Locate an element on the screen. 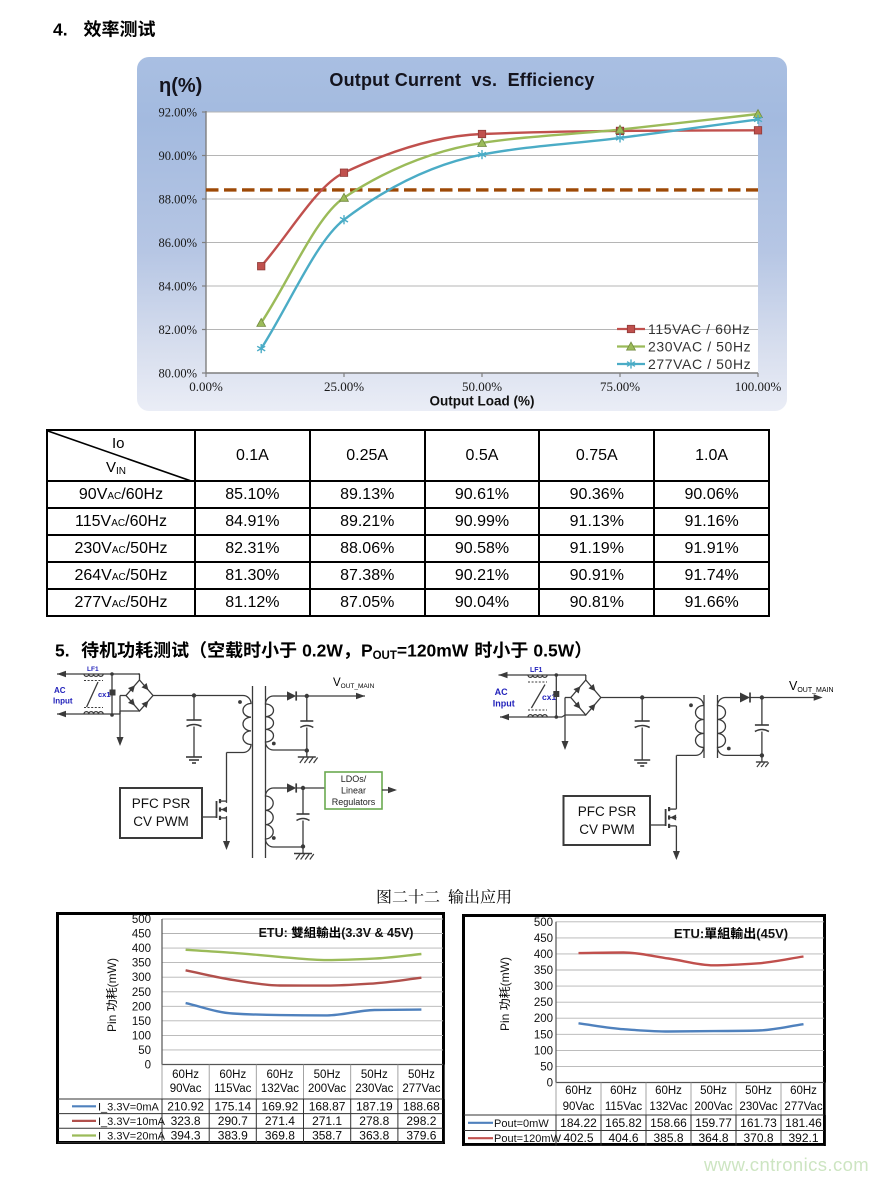 The height and width of the screenshot is (1180, 887). svg-text: 175.14 is located at coordinates (232, 1106).